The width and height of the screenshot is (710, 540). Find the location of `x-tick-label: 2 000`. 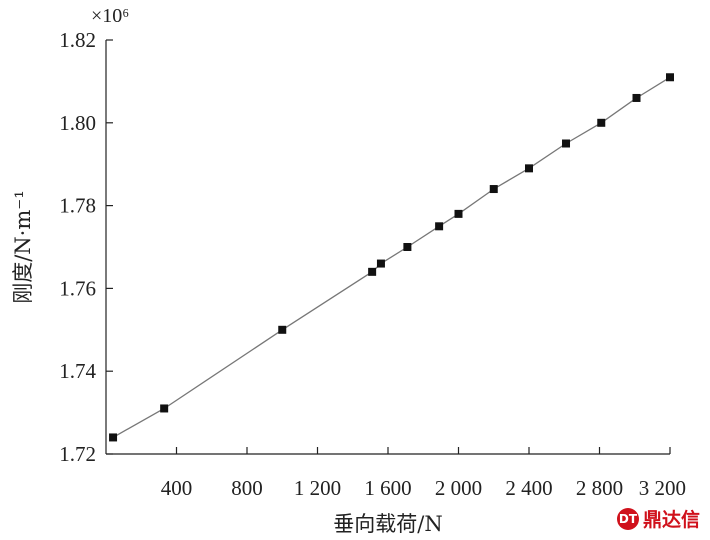

x-tick-label: 2 000 is located at coordinates (458, 488).